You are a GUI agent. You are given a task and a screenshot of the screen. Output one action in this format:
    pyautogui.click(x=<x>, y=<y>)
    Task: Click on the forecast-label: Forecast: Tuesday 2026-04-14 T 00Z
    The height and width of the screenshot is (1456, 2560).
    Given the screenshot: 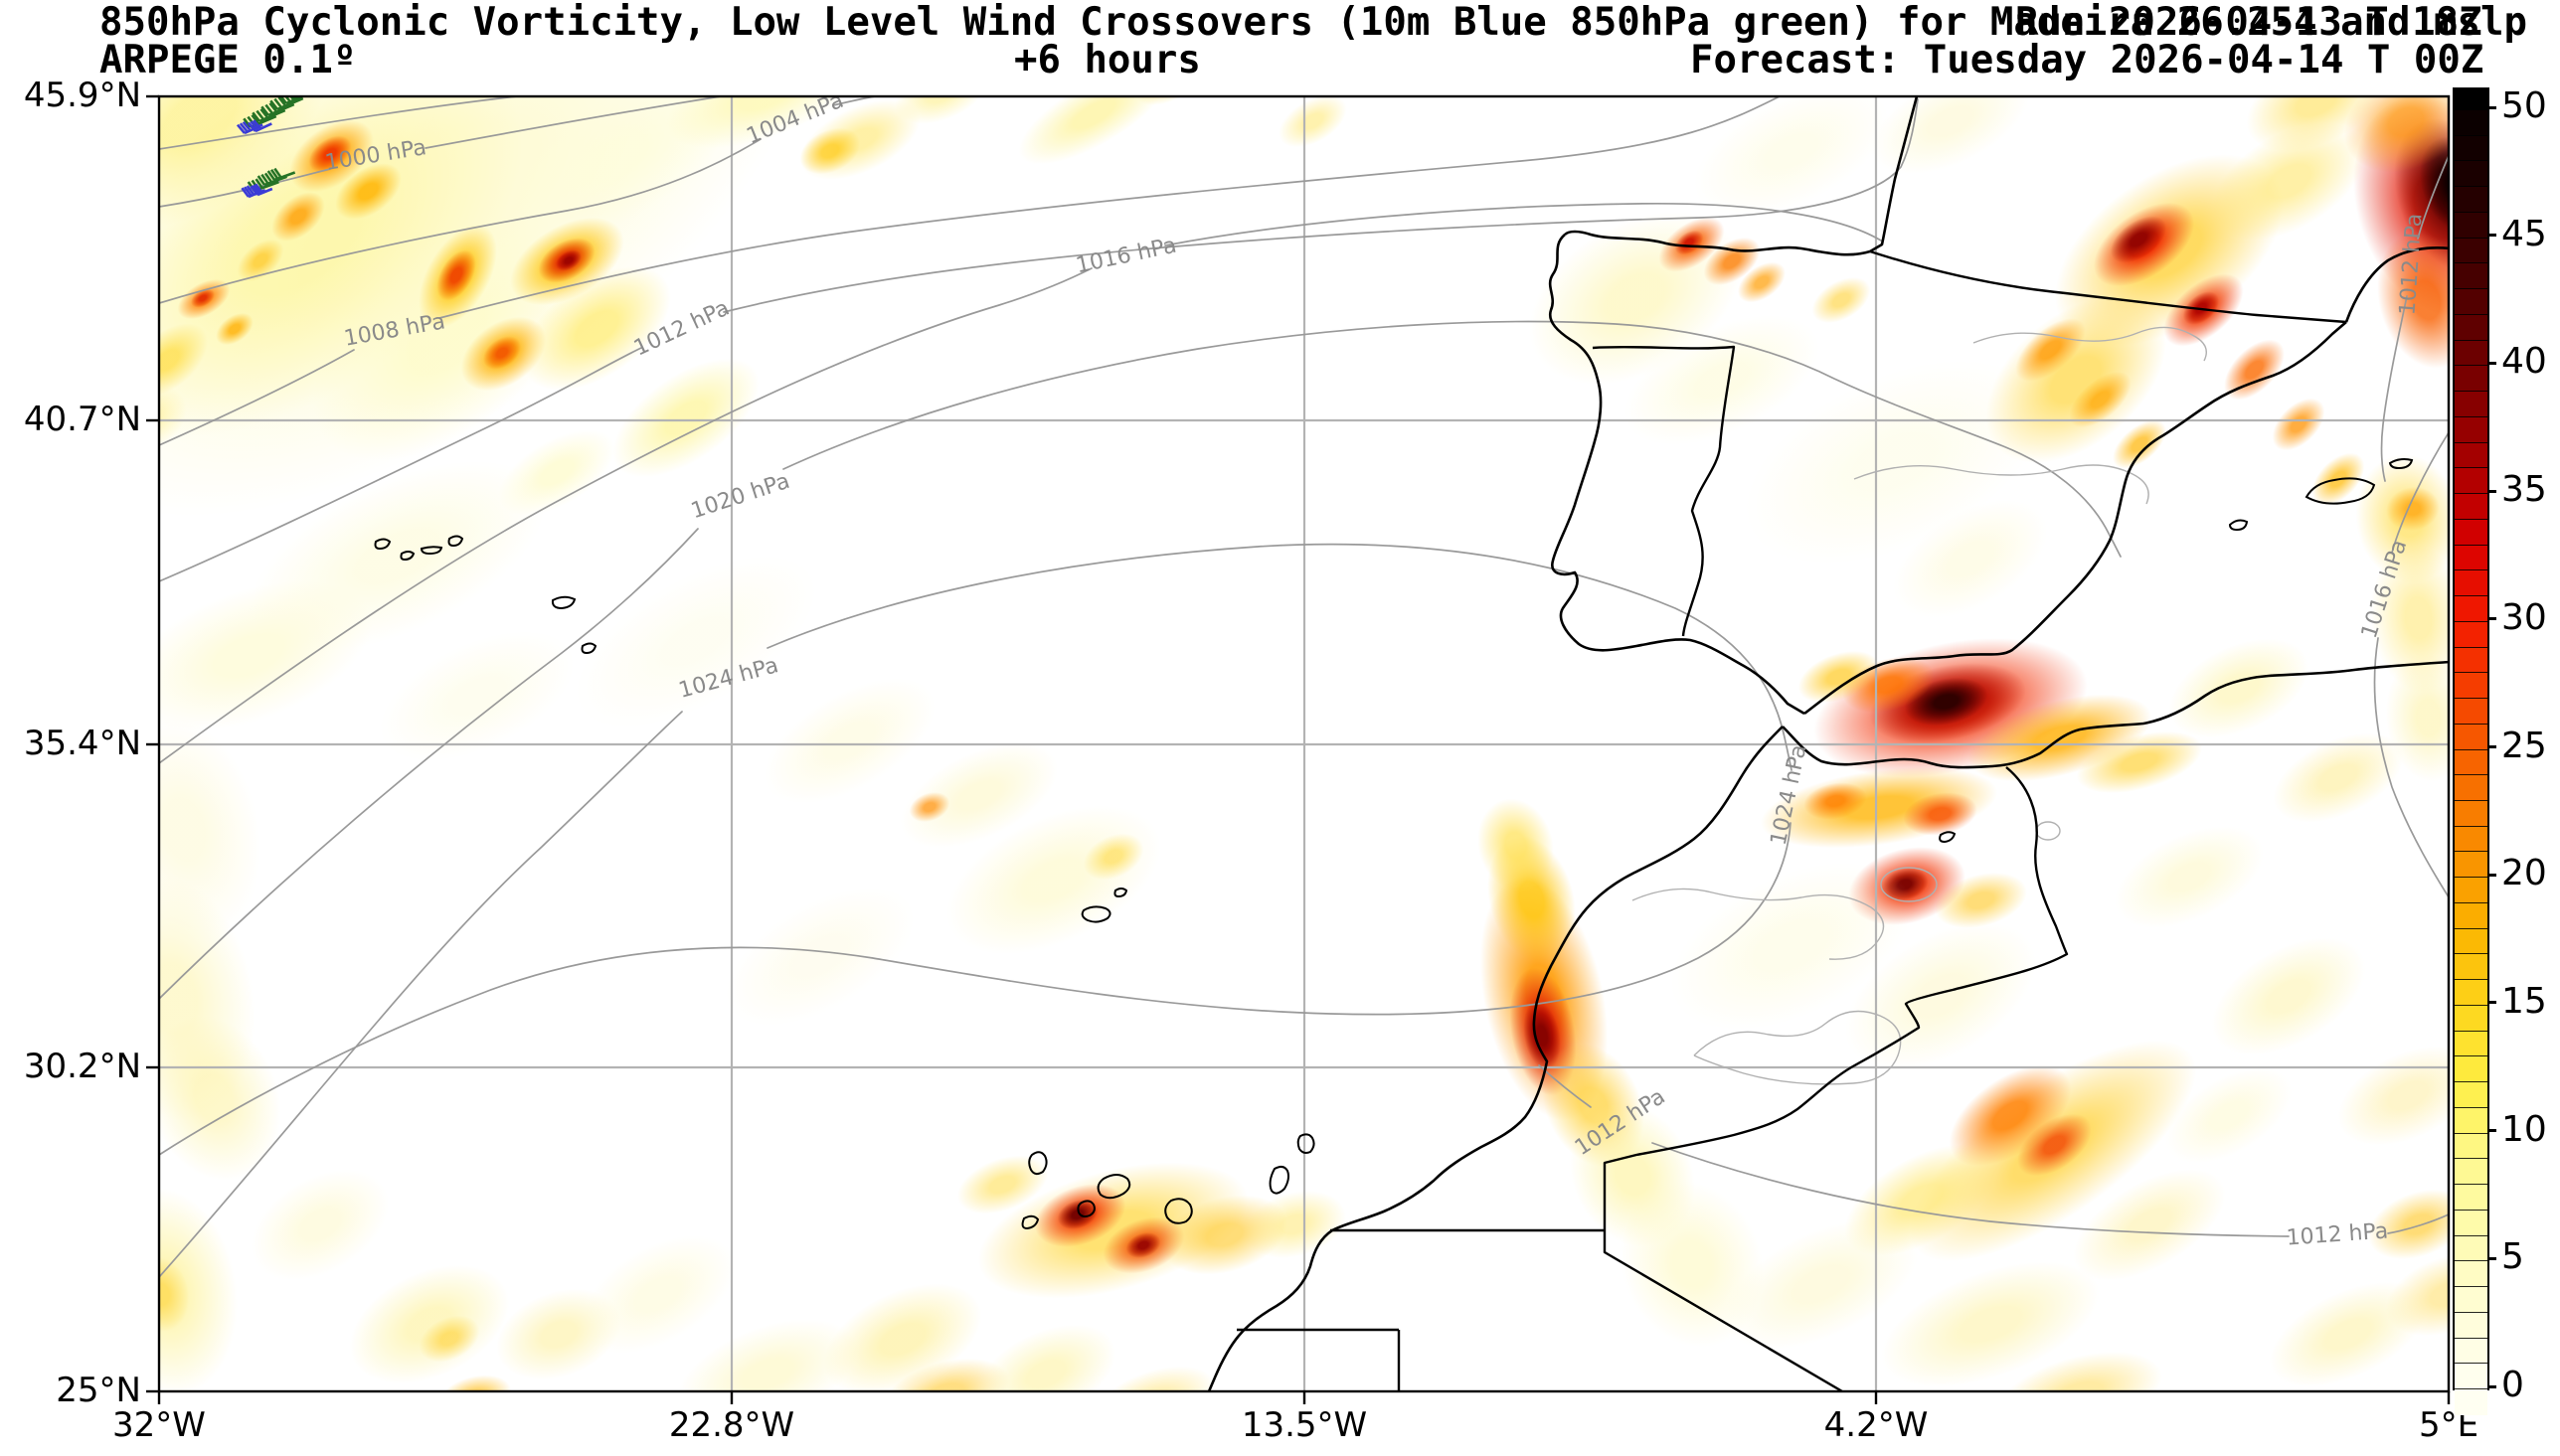 What is the action you would take?
    pyautogui.click(x=2087, y=60)
    